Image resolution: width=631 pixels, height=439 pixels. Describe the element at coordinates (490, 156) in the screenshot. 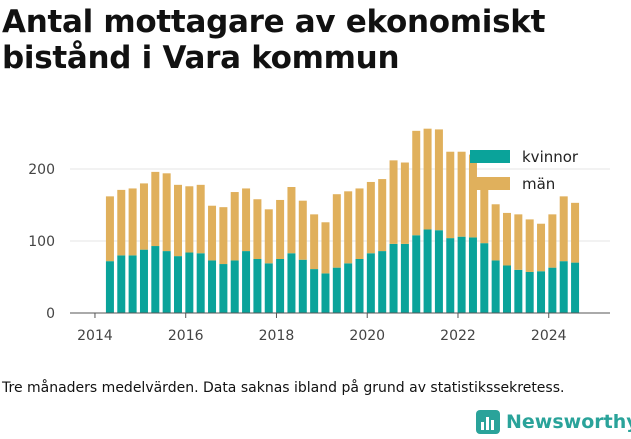

I see `legend-swatch-kvinnor` at that location.